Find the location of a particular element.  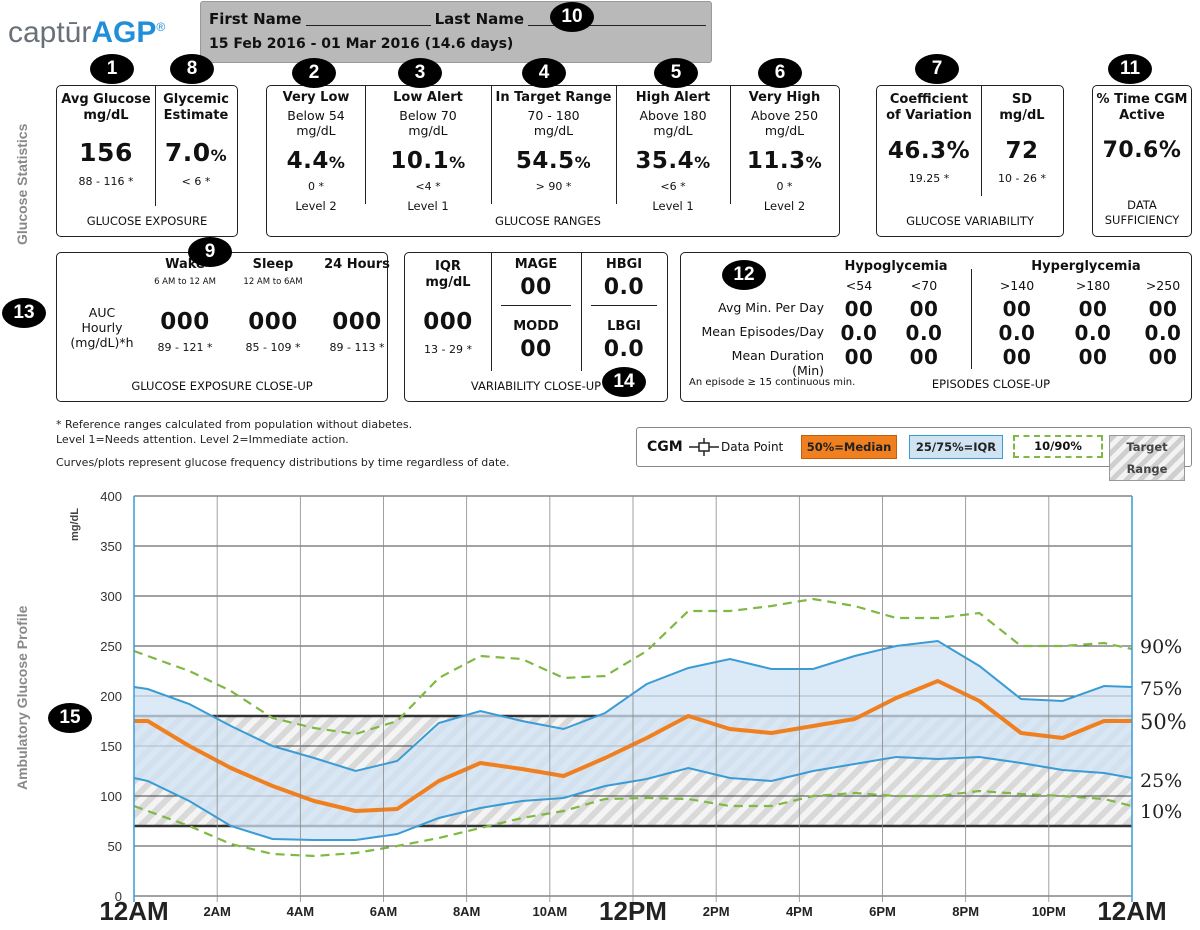

cgm-active-header: % Time CGM is located at coordinates (1142, 99).